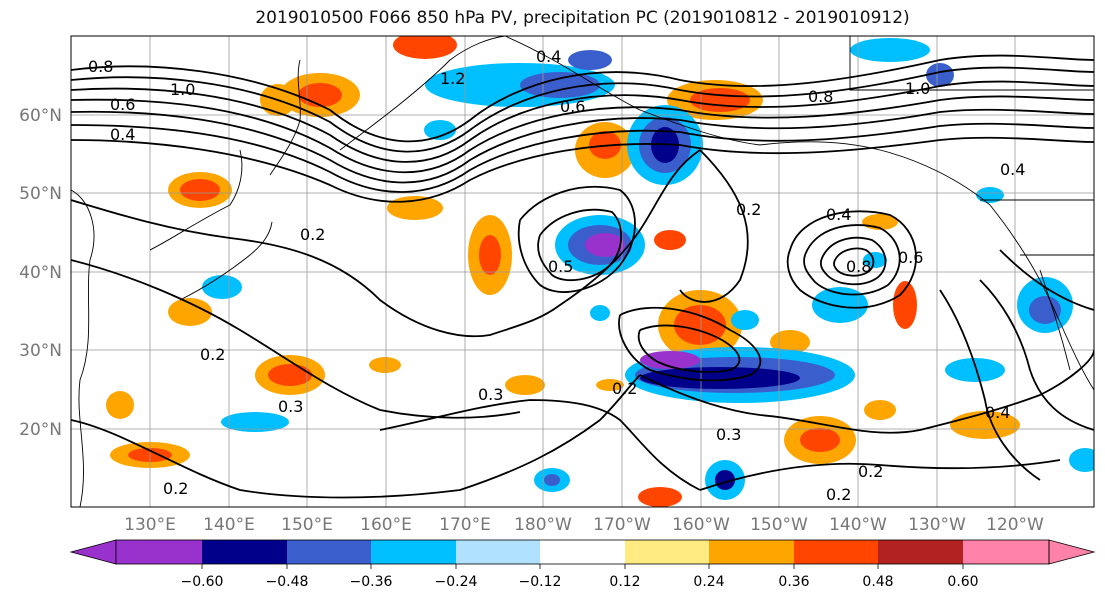 This screenshot has width=1105, height=601. I want to click on lon-label: 160°W, so click(701, 525).